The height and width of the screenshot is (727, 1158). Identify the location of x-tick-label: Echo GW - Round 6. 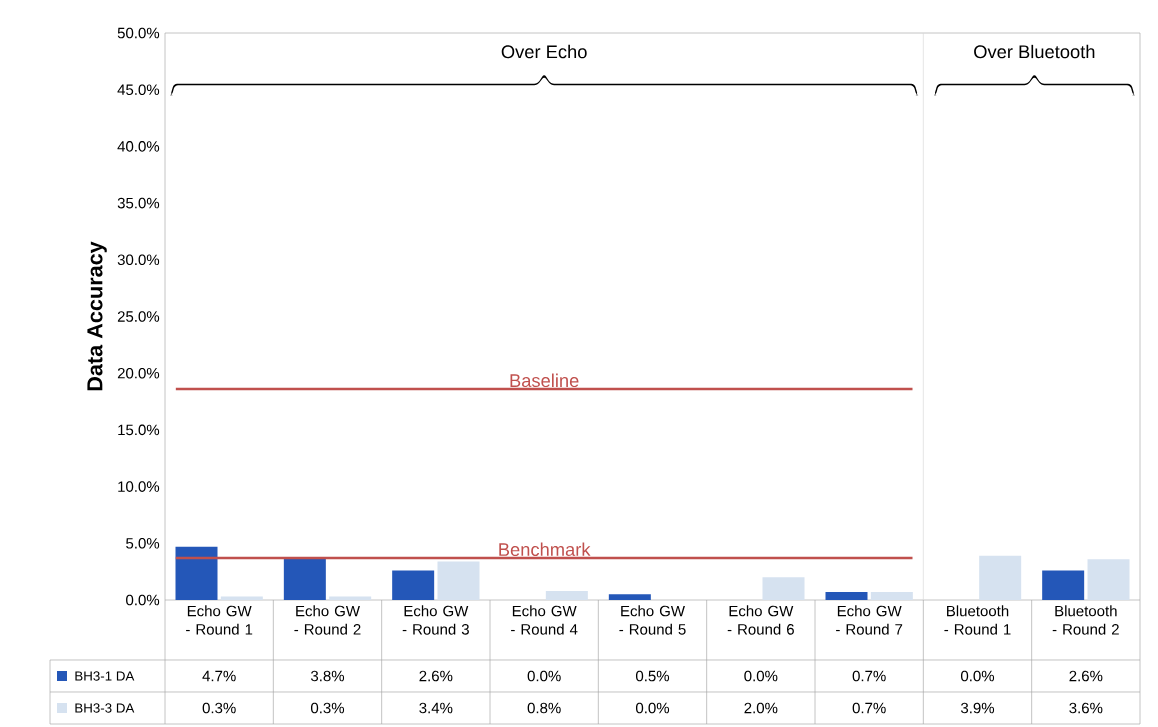
(760, 620).